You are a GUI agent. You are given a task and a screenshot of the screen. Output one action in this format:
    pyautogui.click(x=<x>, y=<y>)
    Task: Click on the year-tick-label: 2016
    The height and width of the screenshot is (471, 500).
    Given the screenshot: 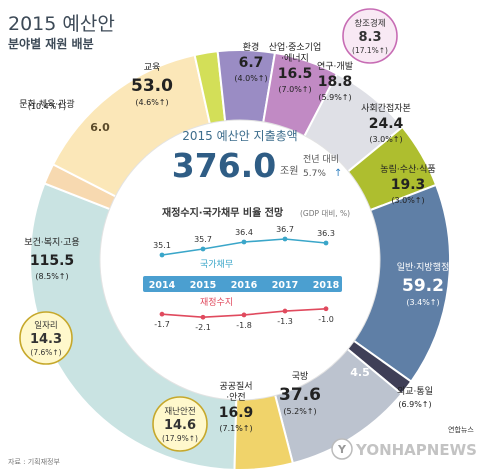 What is the action you would take?
    pyautogui.click(x=244, y=285)
    